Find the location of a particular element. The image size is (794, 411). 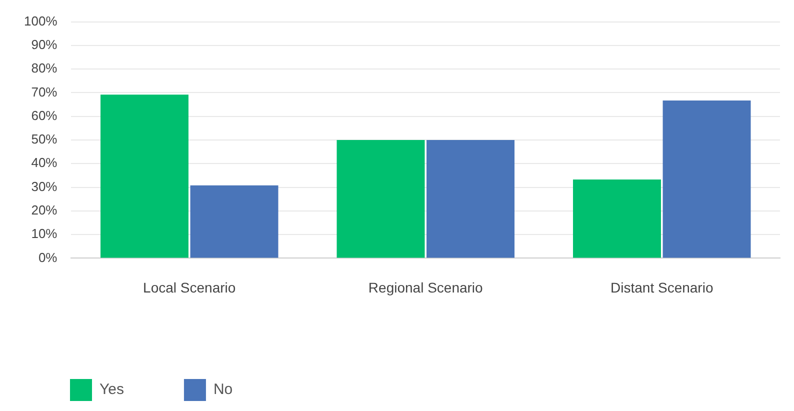

legend-label: No is located at coordinates (223, 389).